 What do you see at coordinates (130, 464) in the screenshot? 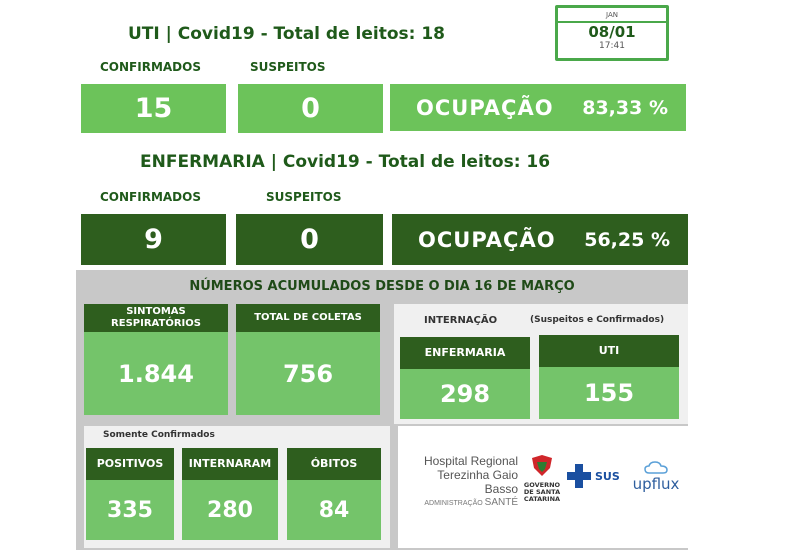
I see `positivos-label: POSITIVOS` at bounding box center [130, 464].